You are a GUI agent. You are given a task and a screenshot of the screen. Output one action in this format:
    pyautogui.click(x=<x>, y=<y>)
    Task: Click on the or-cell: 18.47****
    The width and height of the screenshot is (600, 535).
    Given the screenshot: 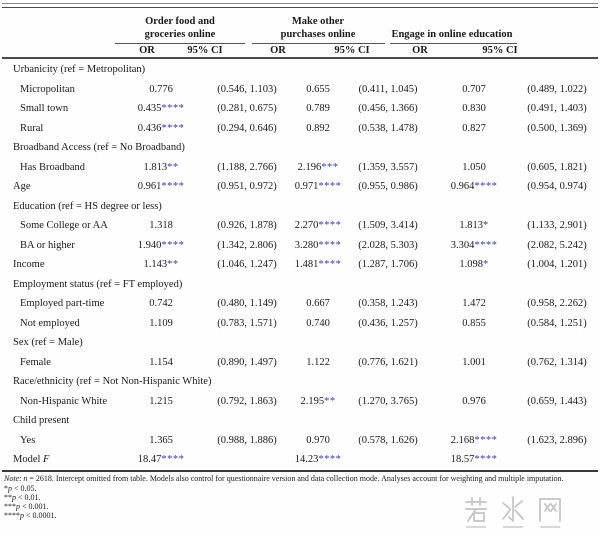 What is the action you would take?
    pyautogui.click(x=161, y=459)
    